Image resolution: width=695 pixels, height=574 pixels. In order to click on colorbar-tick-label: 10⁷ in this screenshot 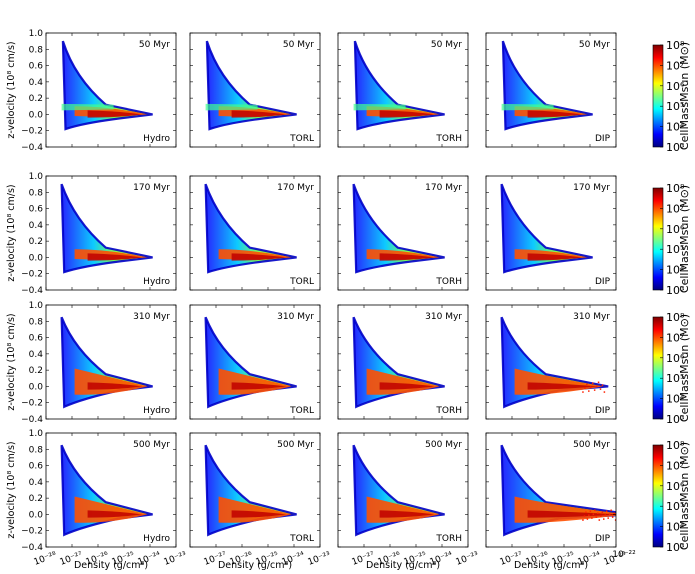, I will do `click(675, 337)`.